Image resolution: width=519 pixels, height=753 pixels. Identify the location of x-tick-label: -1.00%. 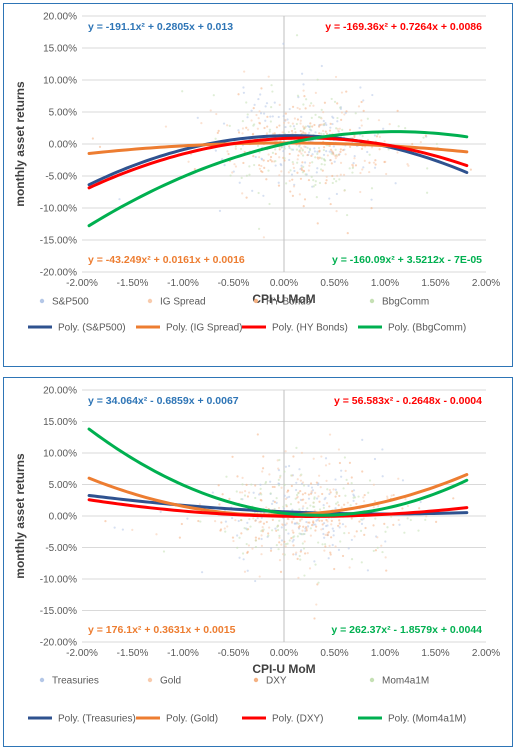
(183, 653).